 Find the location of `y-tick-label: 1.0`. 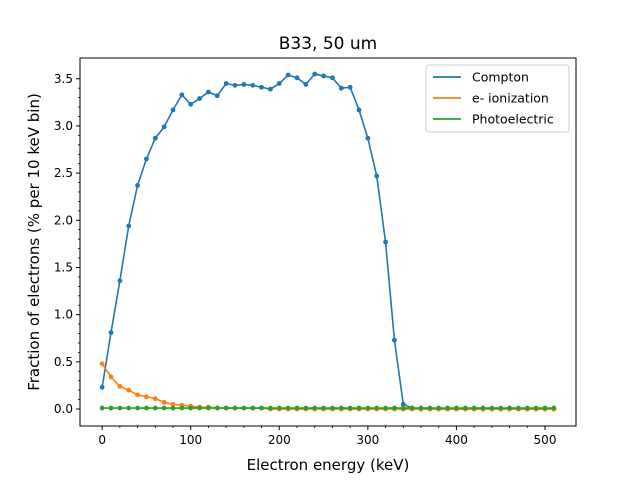

y-tick-label: 1.0 is located at coordinates (63, 315).